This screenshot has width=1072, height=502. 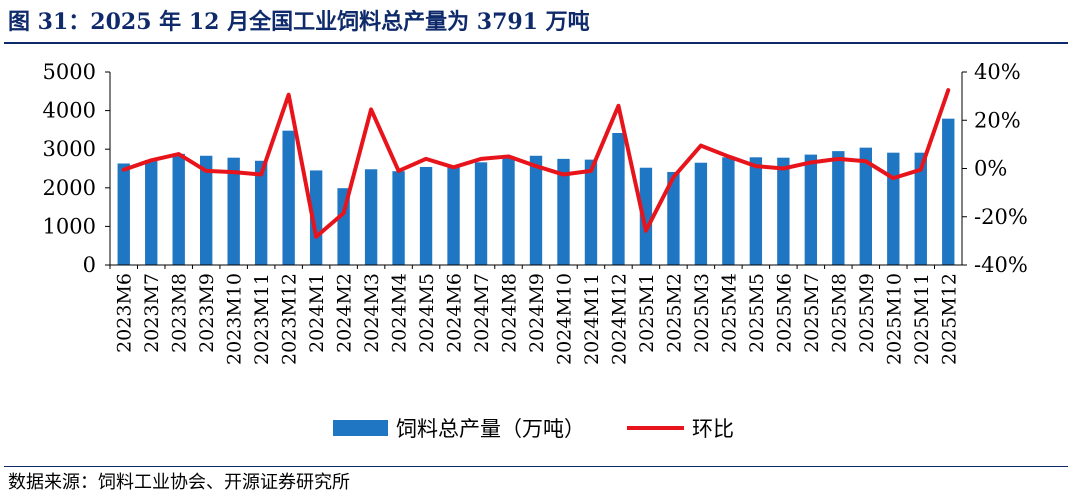 I want to click on bar-2025M7, so click(x=811, y=209).